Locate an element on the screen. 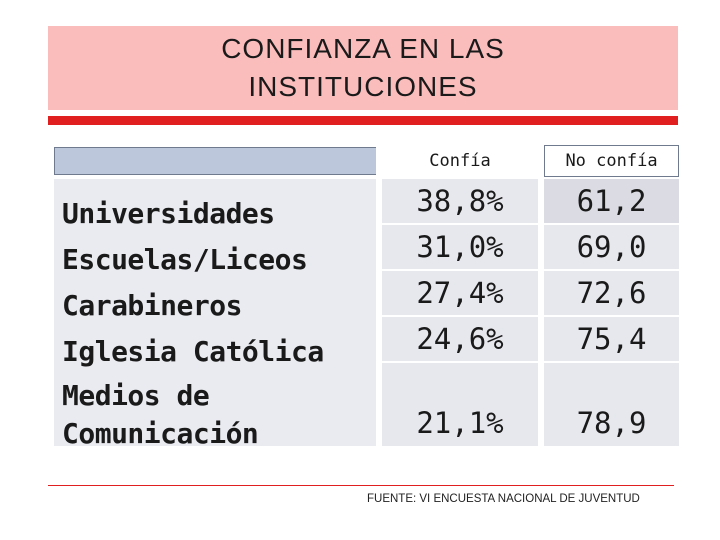 This screenshot has width=720, height=540. page-title: CONFIANZA EN LAS INSTITUCIONES is located at coordinates (363, 67).